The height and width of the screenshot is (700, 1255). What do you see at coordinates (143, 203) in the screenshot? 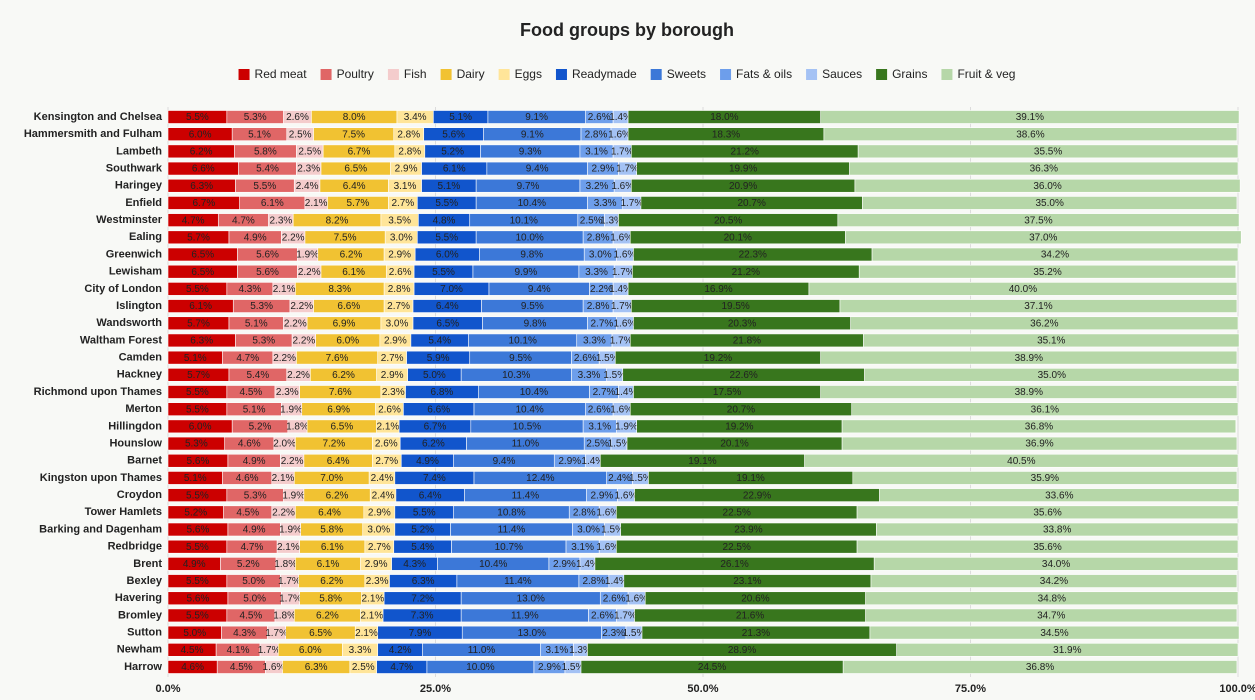
I see `y-tick-label: Enfield` at bounding box center [143, 203].